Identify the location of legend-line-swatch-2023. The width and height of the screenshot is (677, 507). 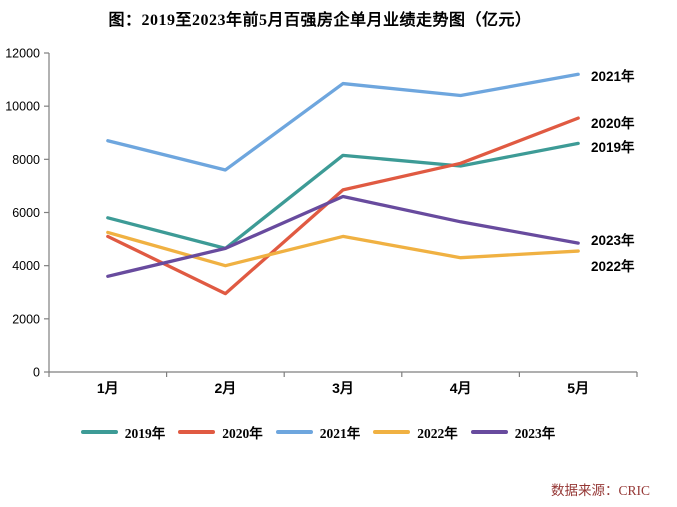
(489, 432).